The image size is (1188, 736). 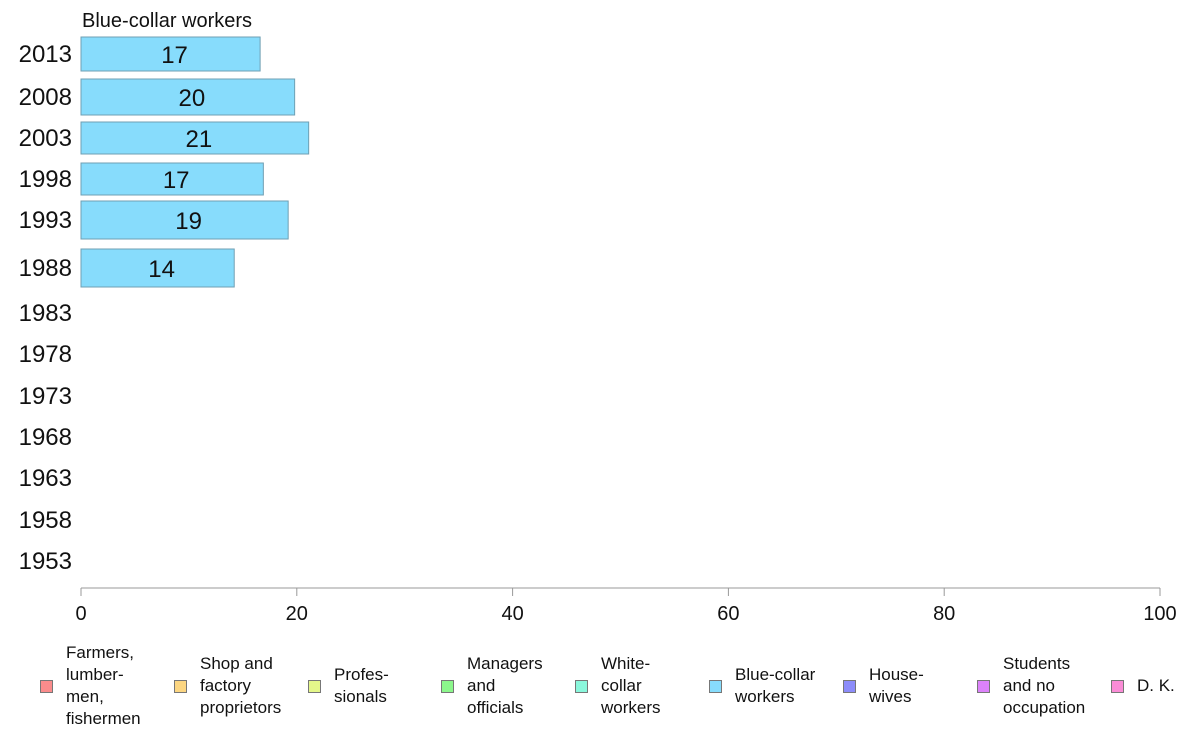 What do you see at coordinates (1159, 614) in the screenshot?
I see `x-tick-label-100: 100` at bounding box center [1159, 614].